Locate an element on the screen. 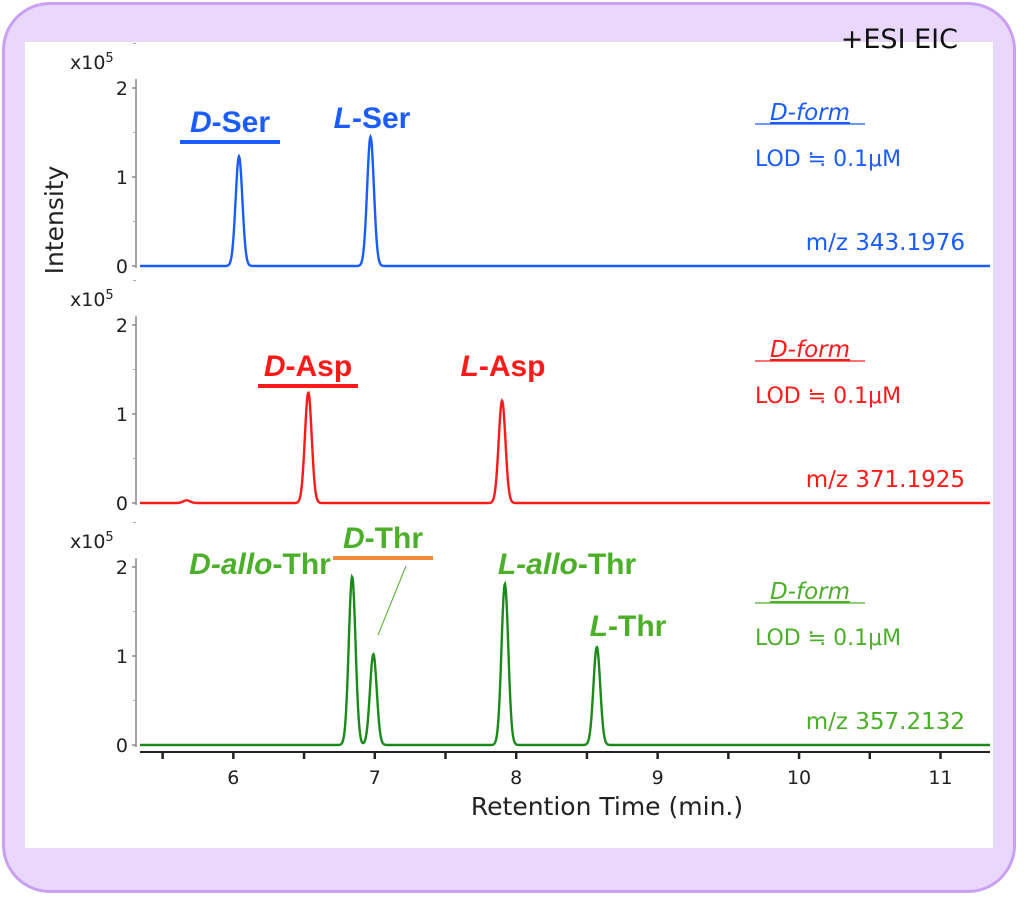 This screenshot has width=1024, height=901. peak-label: L-Asp is located at coordinates (503, 366).